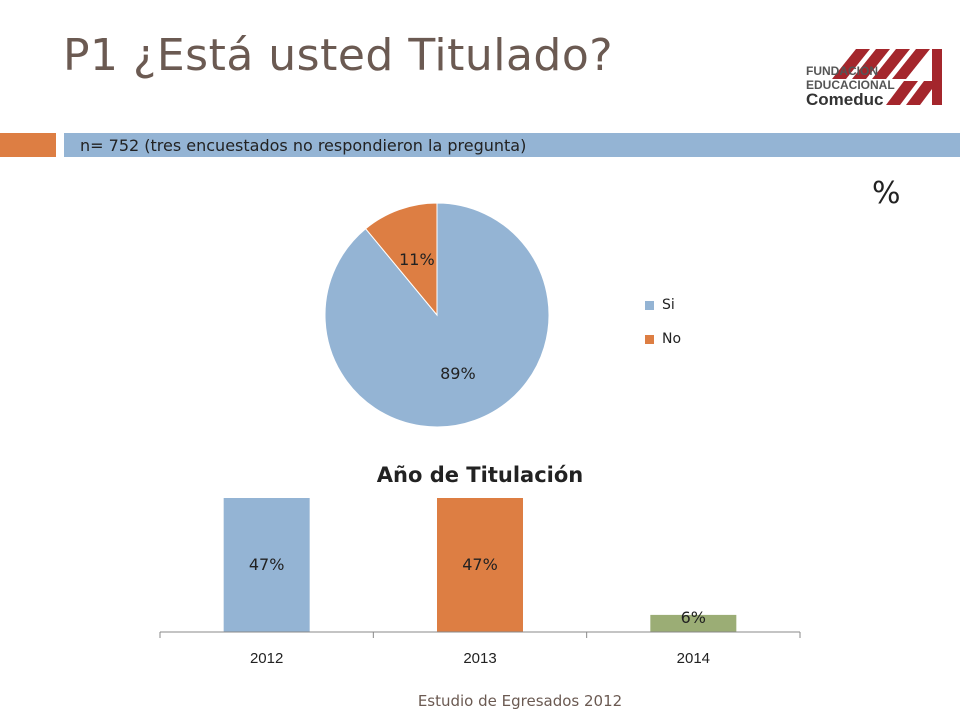  I want to click on pie-label-si: 89%, so click(458, 373).